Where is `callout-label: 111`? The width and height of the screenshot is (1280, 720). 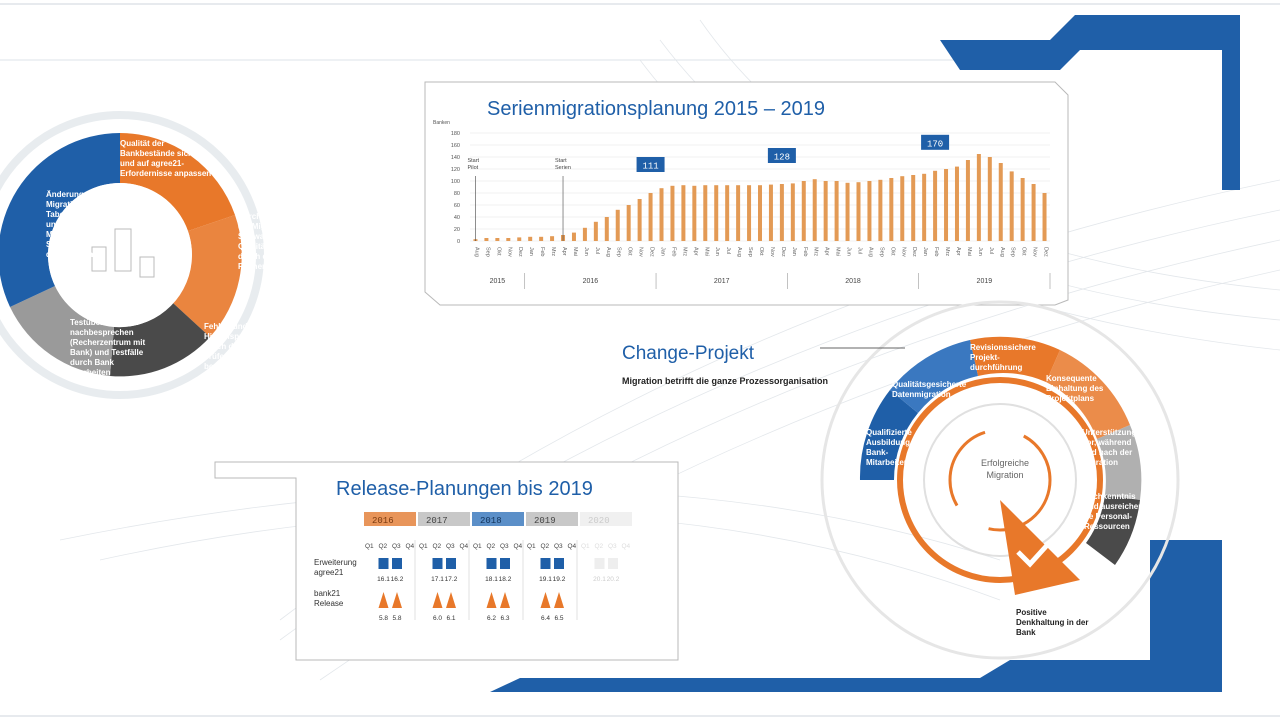
callout-label: 111 is located at coordinates (650, 167).